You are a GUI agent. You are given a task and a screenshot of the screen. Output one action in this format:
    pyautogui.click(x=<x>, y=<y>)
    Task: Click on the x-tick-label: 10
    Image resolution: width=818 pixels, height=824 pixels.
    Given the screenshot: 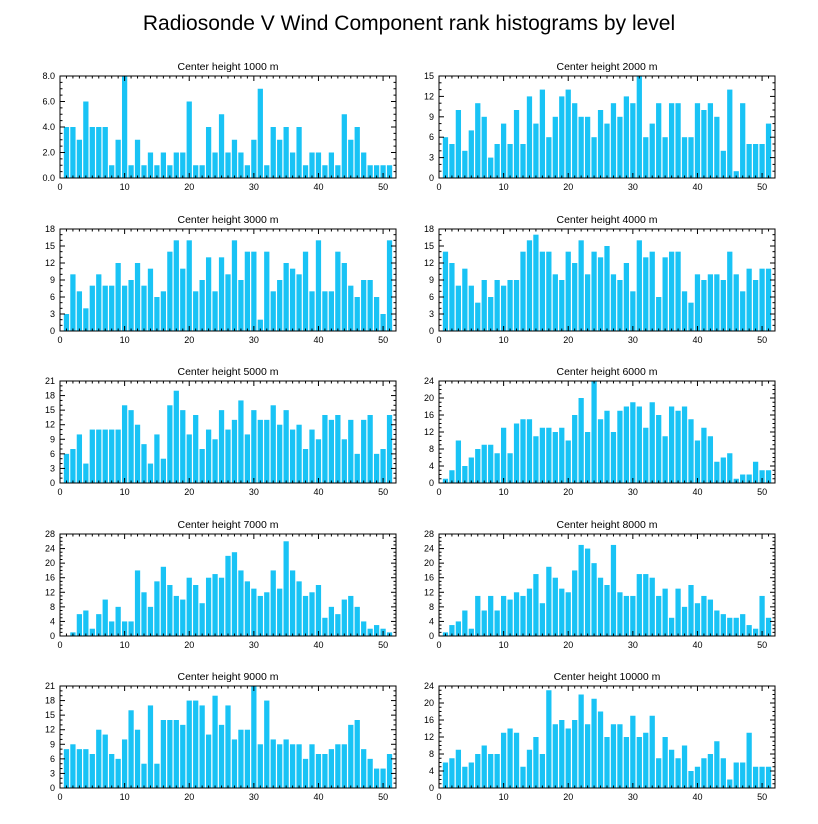 What is the action you would take?
    pyautogui.click(x=504, y=340)
    